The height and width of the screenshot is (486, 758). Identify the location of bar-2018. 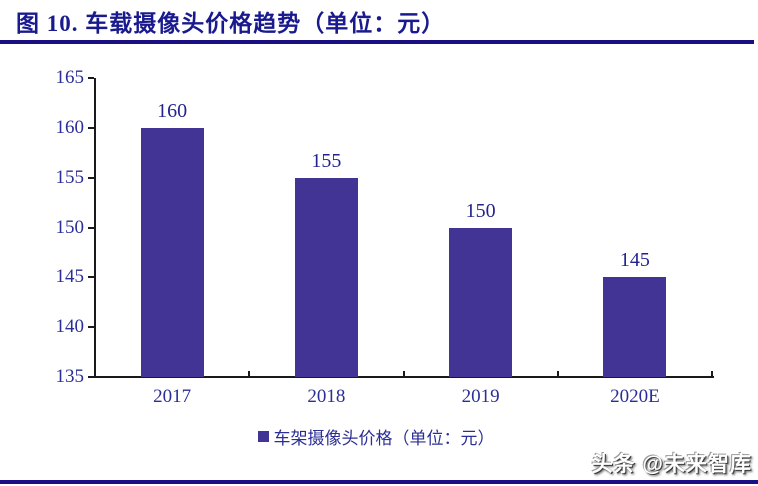
(326, 277).